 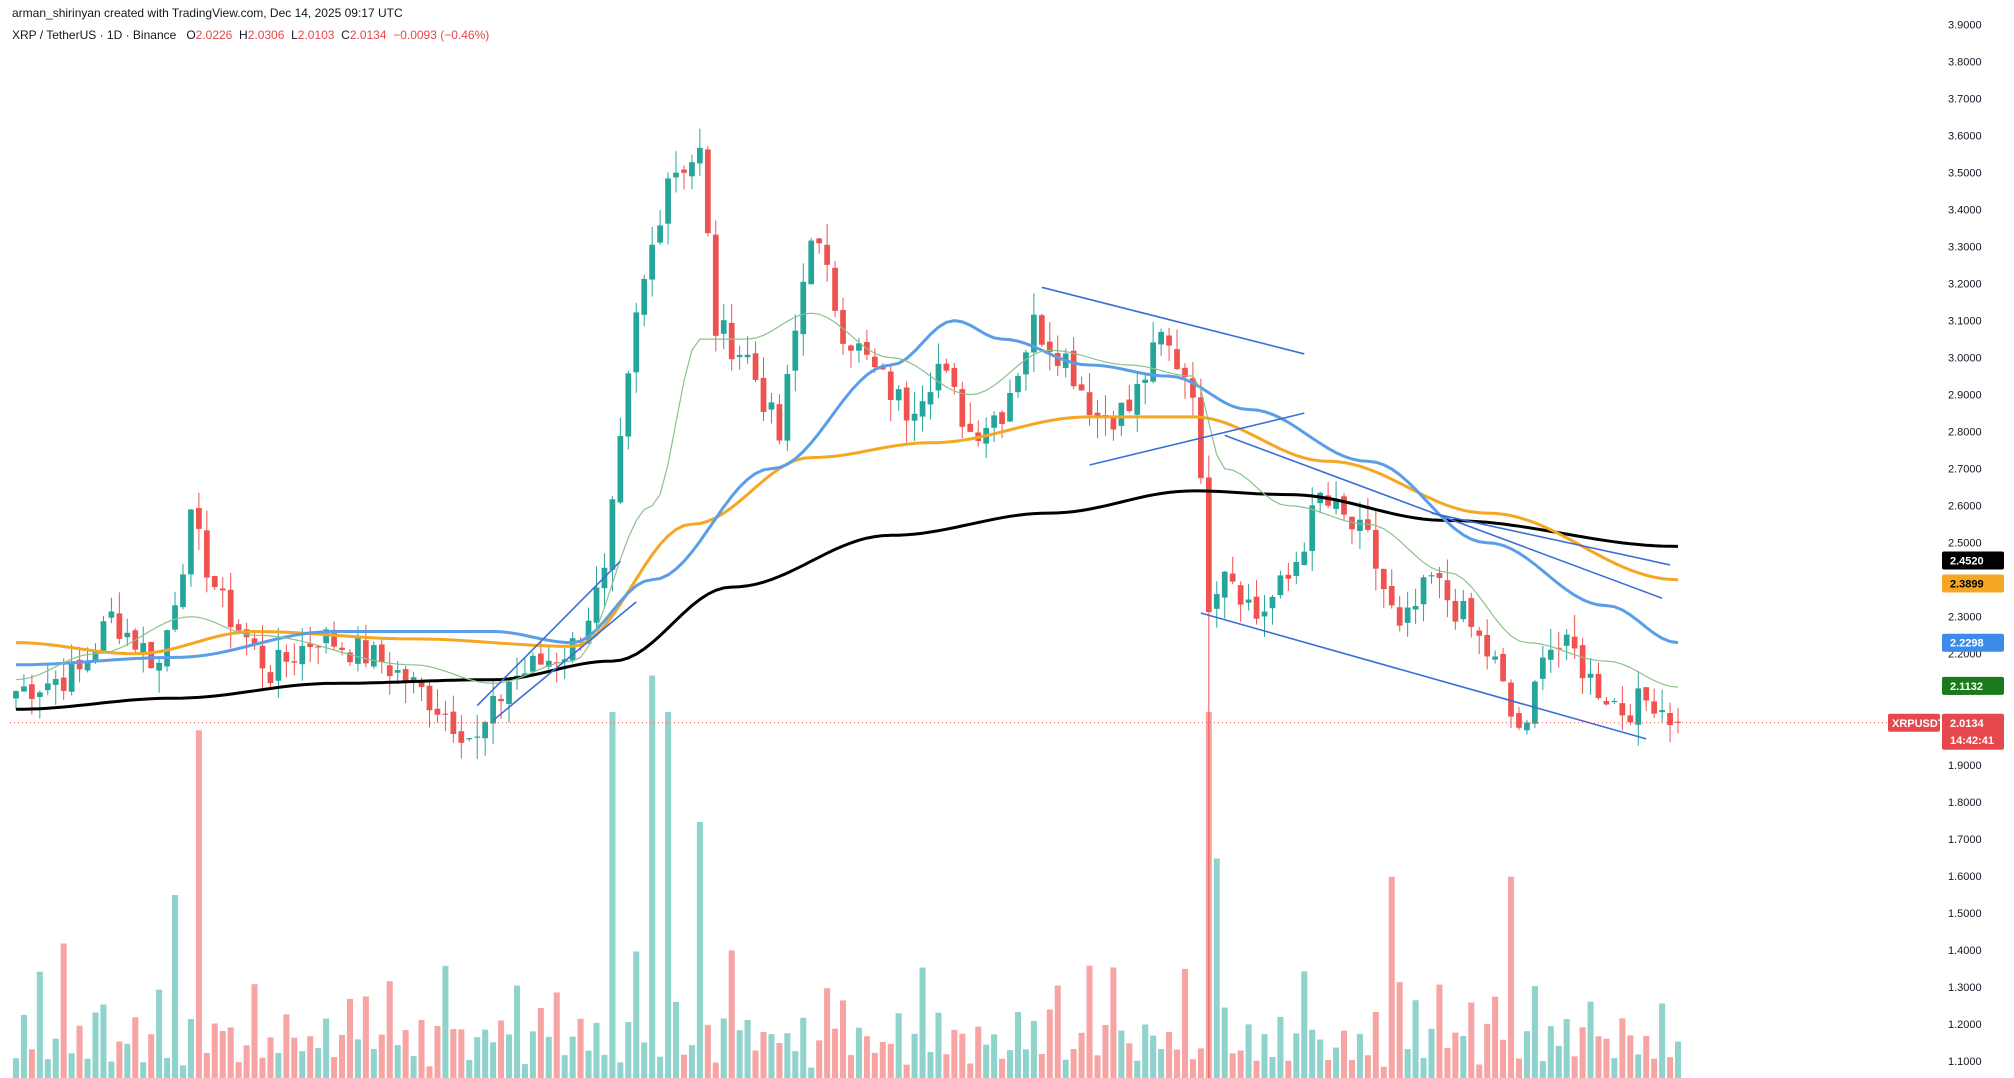 What do you see at coordinates (243, 35) in the screenshot?
I see `high-label: H` at bounding box center [243, 35].